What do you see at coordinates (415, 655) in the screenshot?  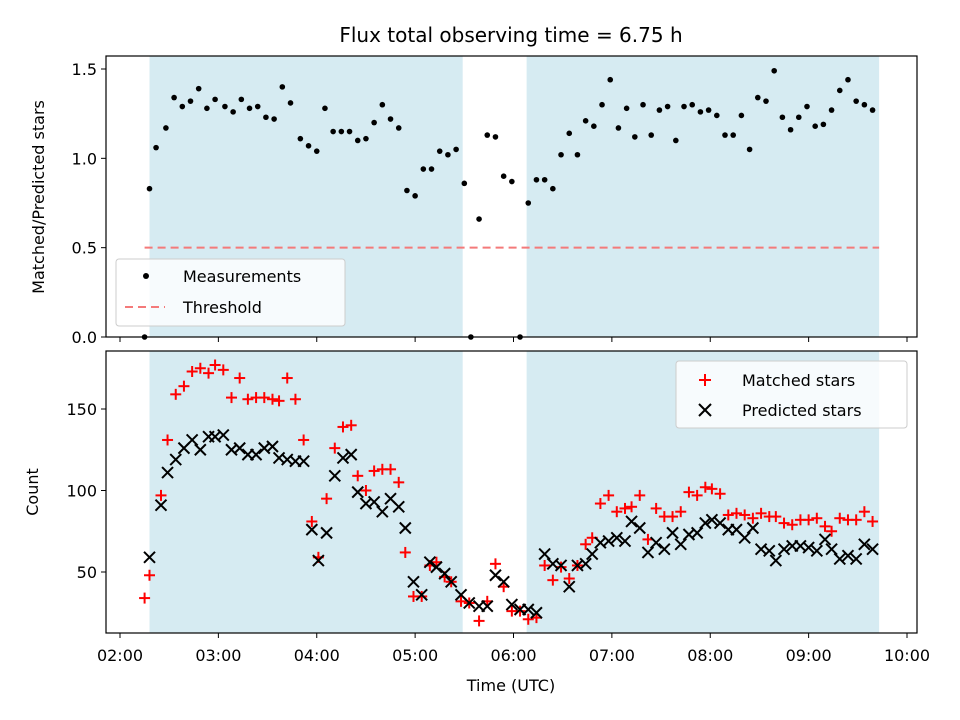 I see `x-tick-label: 05:00` at bounding box center [415, 655].